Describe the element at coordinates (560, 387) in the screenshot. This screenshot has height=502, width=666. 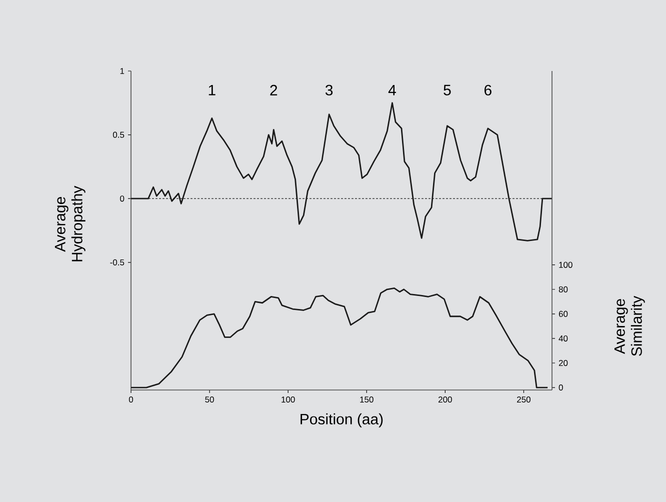
I see `y2-tick-label: 0` at that location.